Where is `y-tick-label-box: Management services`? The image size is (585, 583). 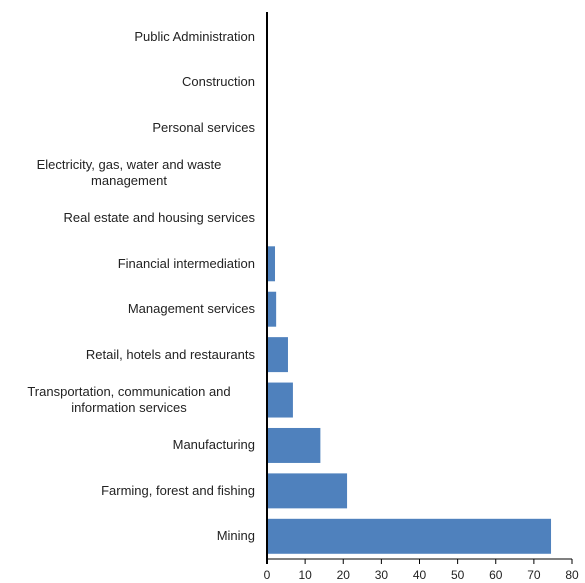
y-tick-label-box: Management services is located at coordinates (127, 309).